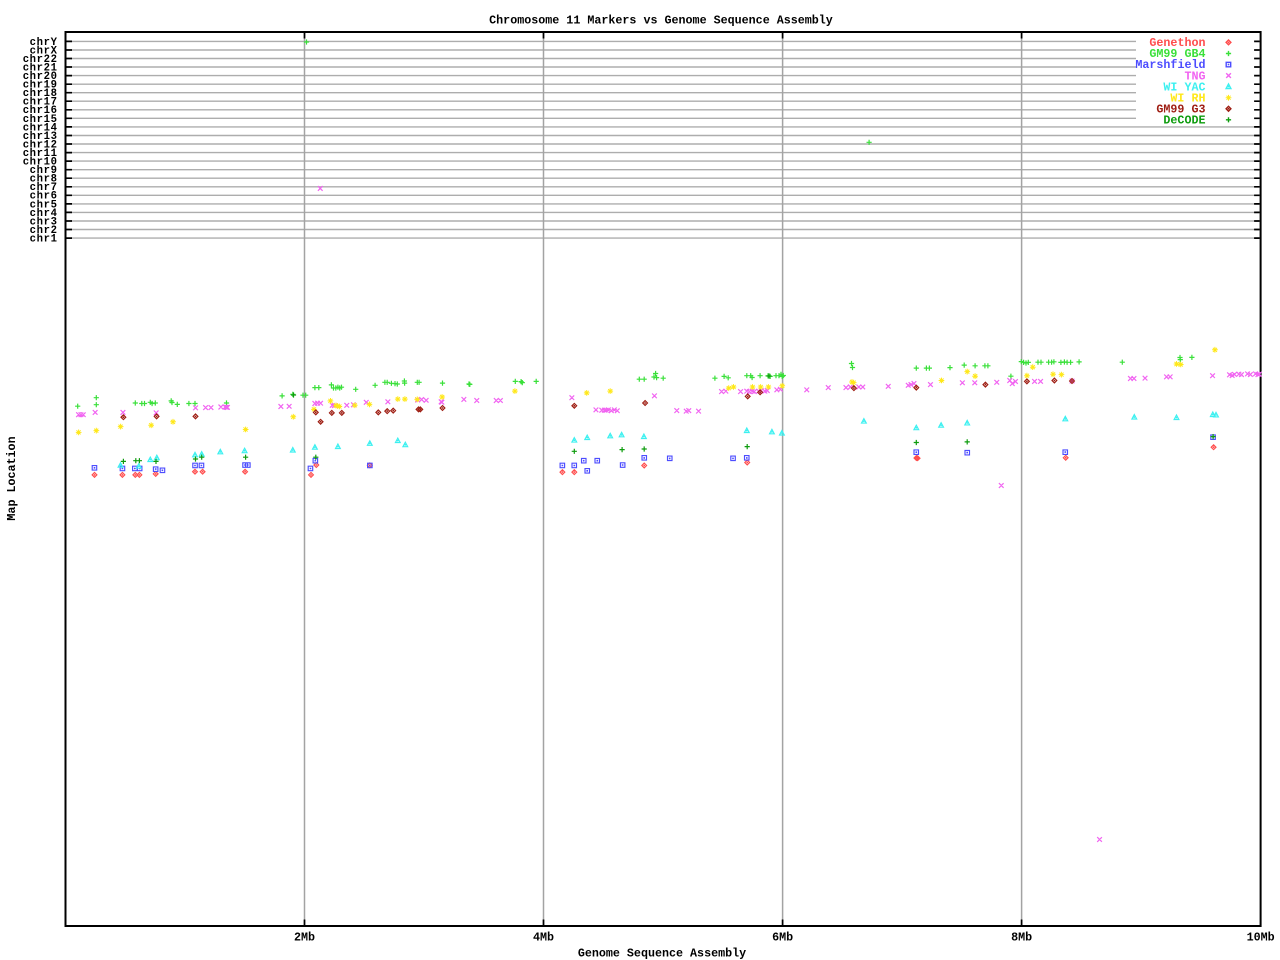 The width and height of the screenshot is (1280, 960). What do you see at coordinates (40, 60) in the screenshot?
I see `svg-text: chr22` at bounding box center [40, 60].